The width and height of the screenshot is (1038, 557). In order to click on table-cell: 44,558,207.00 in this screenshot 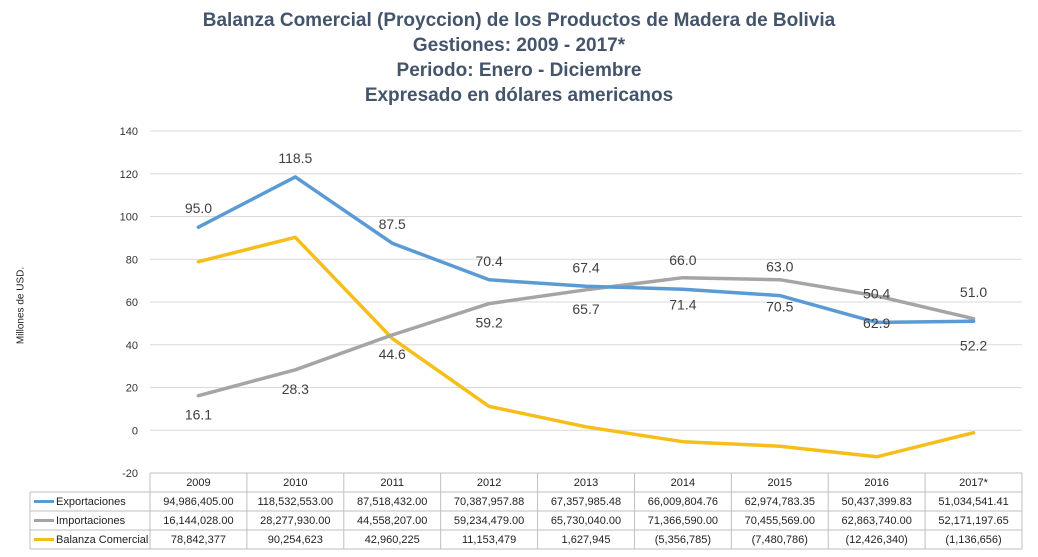, I will do `click(392, 521)`.